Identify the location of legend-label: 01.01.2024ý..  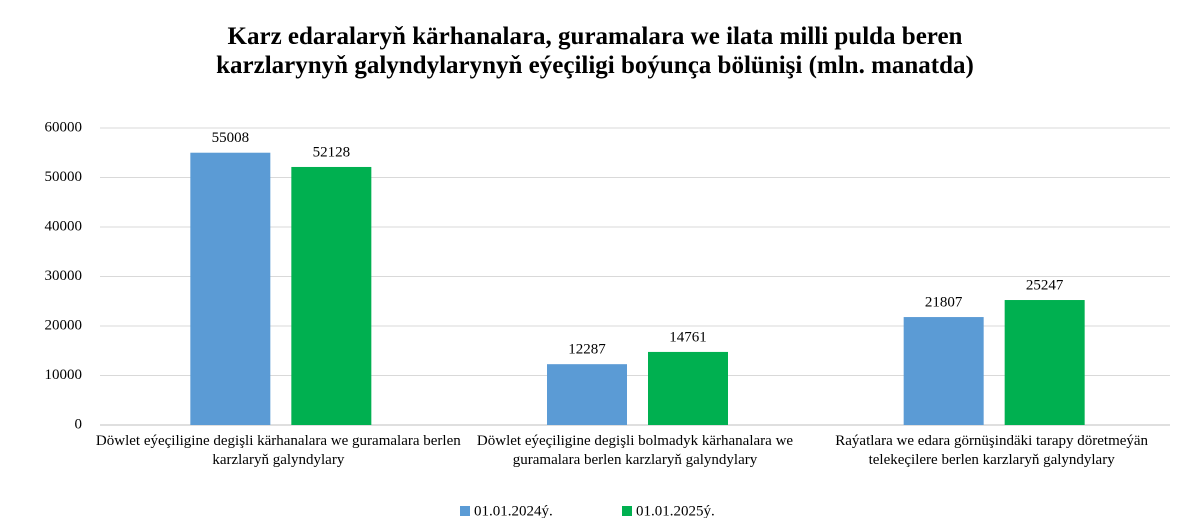
(513, 510).